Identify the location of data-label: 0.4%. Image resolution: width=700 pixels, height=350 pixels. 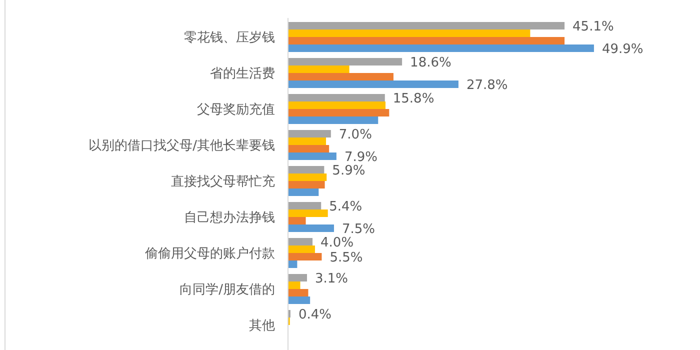
(315, 314).